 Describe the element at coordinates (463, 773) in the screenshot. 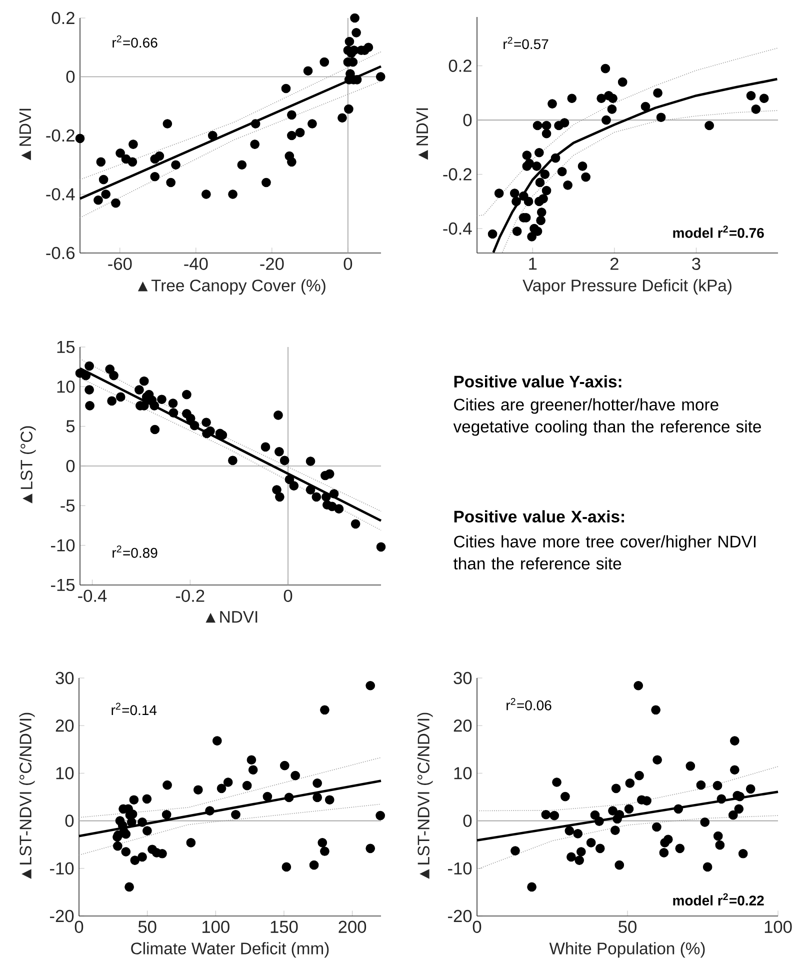

I see `y-tick-label: 10` at that location.